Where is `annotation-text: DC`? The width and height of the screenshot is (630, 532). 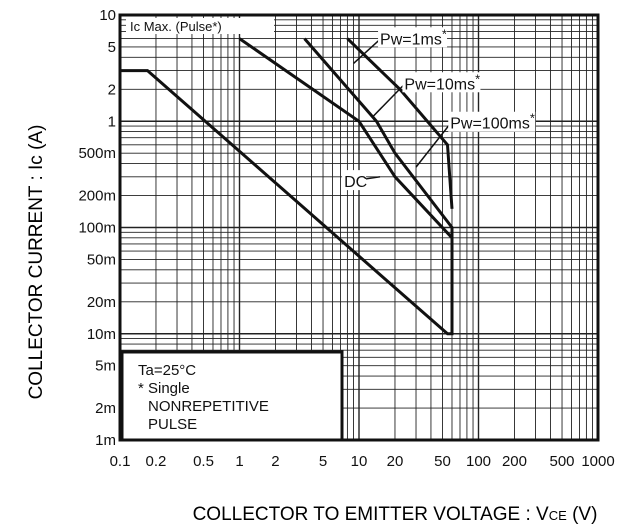
annotation-text: DC is located at coordinates (355, 182).